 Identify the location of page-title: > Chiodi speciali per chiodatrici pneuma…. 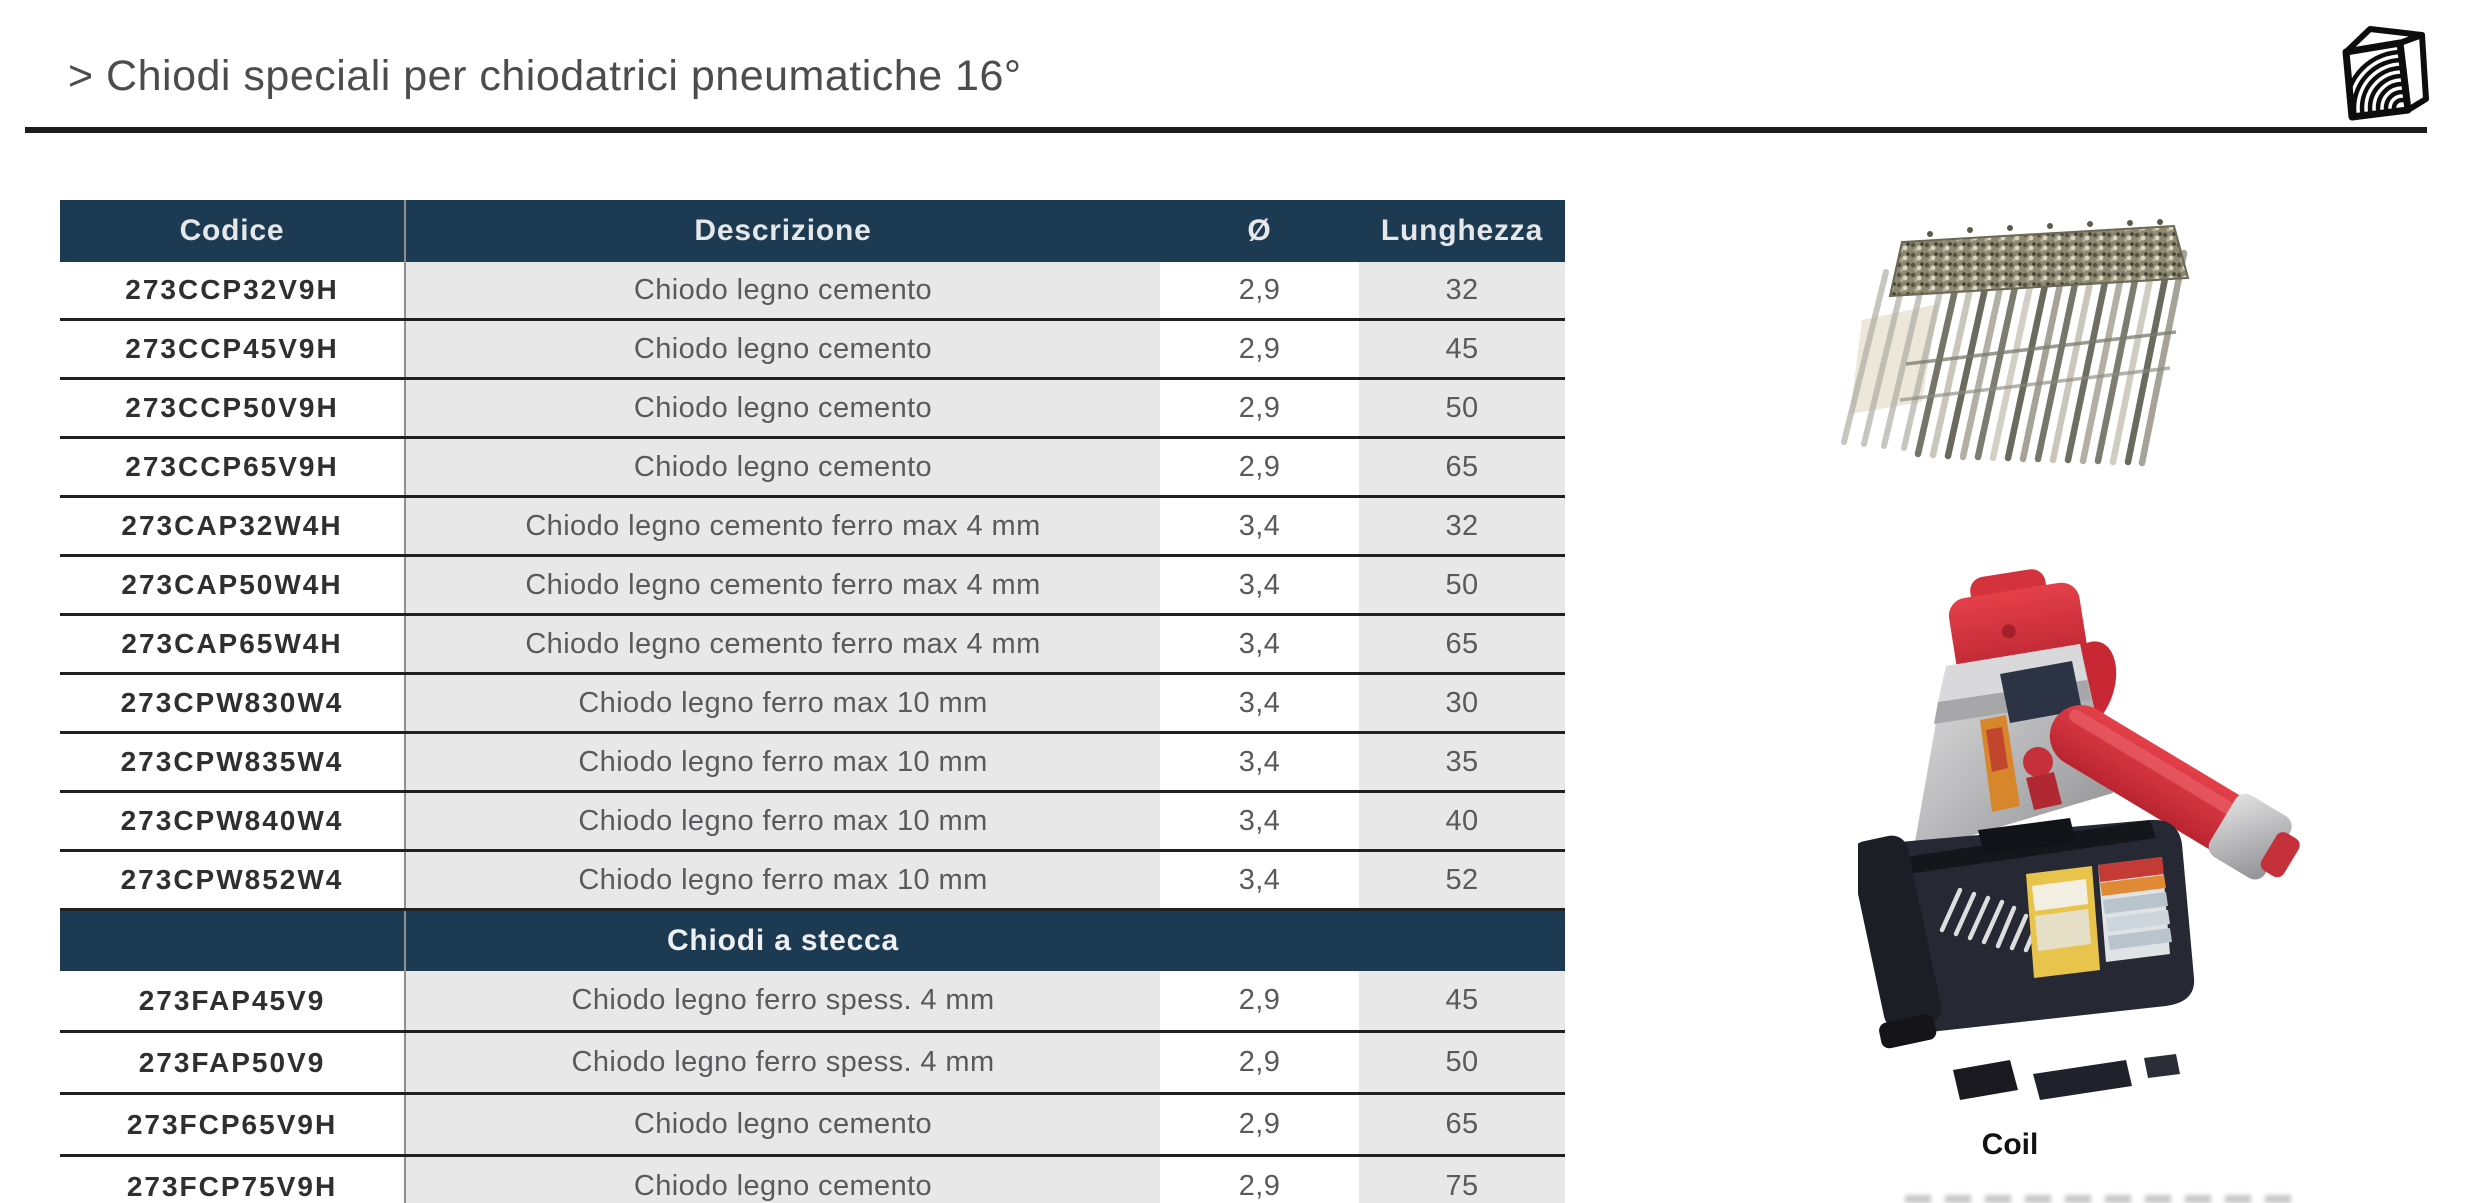
(545, 76).